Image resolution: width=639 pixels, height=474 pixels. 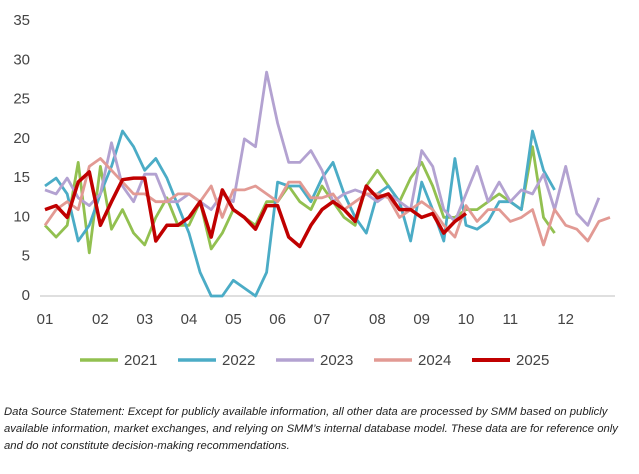 I want to click on x-tick-label: 07, so click(x=322, y=319).